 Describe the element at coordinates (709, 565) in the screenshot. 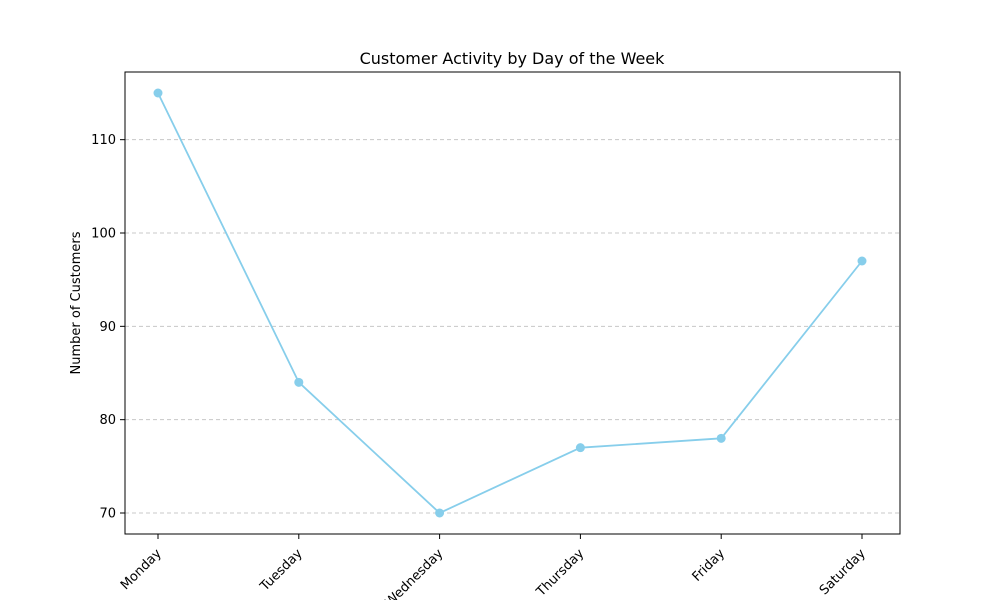

I see `x-tick-label: Friday` at that location.